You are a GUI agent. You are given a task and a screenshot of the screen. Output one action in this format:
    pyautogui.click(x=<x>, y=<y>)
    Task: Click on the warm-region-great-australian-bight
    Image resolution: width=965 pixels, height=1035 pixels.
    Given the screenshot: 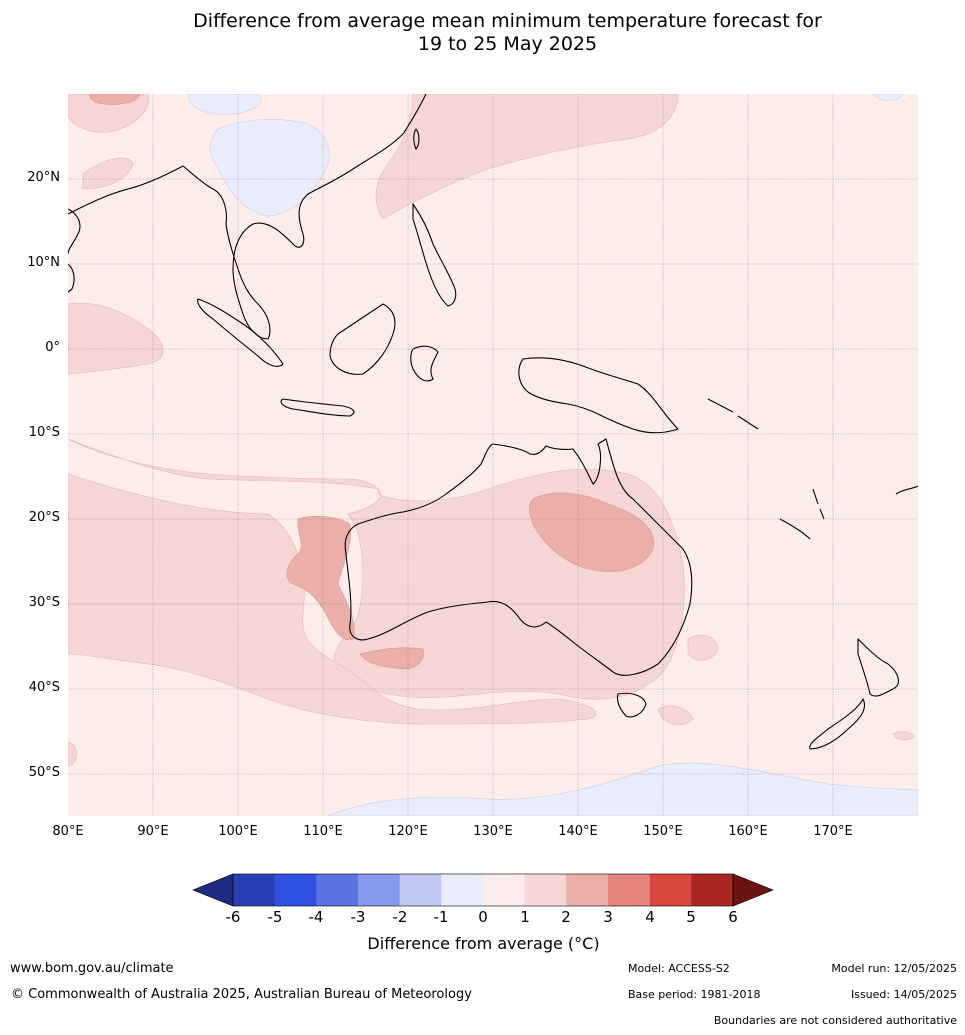 What is the action you would take?
    pyautogui.click(x=391, y=658)
    